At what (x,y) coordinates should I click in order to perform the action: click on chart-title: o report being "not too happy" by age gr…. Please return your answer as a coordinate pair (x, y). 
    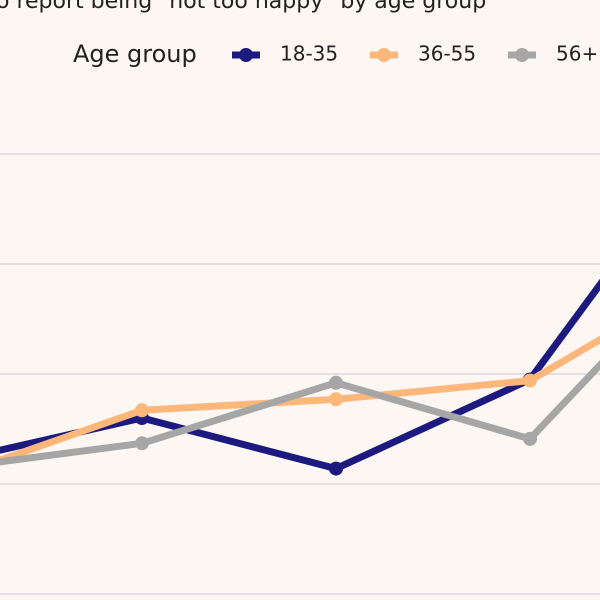
    Looking at the image, I should click on (243, 7).